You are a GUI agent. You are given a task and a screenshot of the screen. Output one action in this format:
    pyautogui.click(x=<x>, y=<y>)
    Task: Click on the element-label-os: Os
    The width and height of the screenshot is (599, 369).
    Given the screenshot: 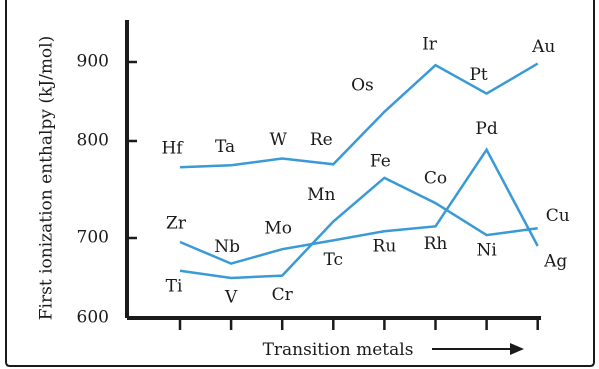 What is the action you would take?
    pyautogui.click(x=362, y=85)
    